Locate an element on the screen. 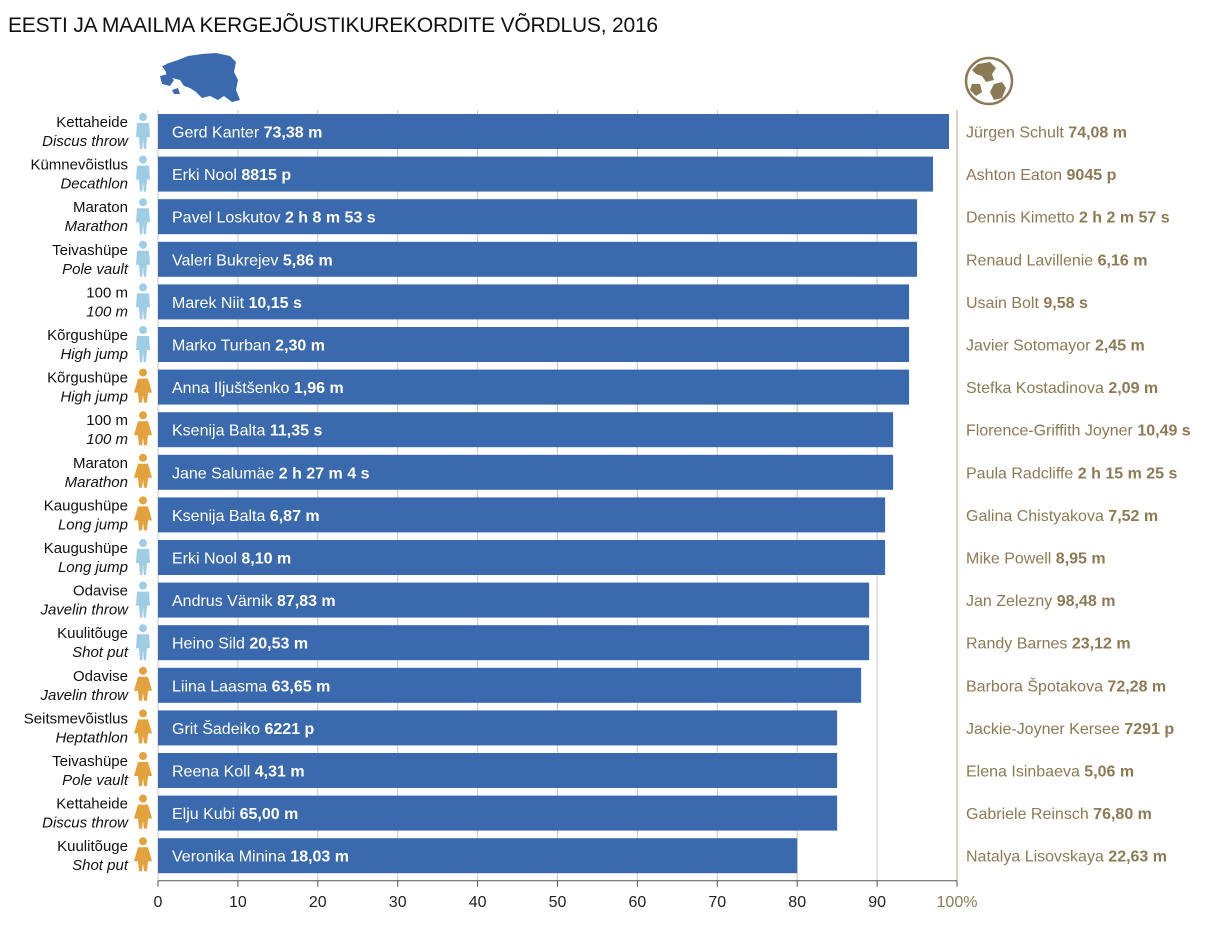  estonian-athlete-name: Veronika Minina is located at coordinates (229, 857).